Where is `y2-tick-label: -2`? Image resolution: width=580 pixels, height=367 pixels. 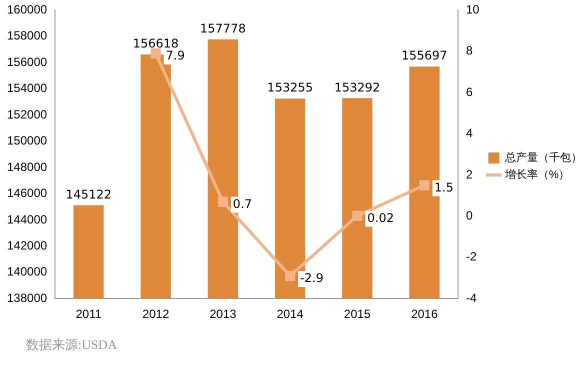
y2-tick-label: -2 is located at coordinates (471, 257).